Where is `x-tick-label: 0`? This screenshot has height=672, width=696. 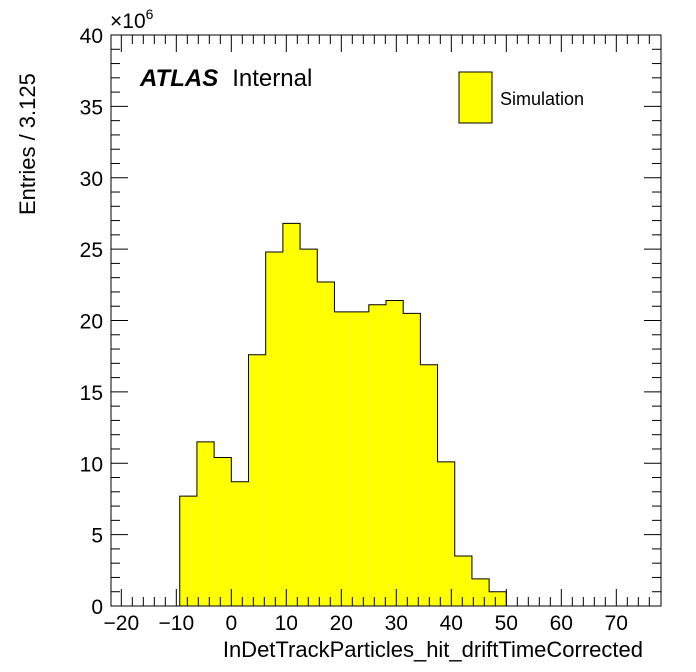
x-tick-label: 0 is located at coordinates (231, 623).